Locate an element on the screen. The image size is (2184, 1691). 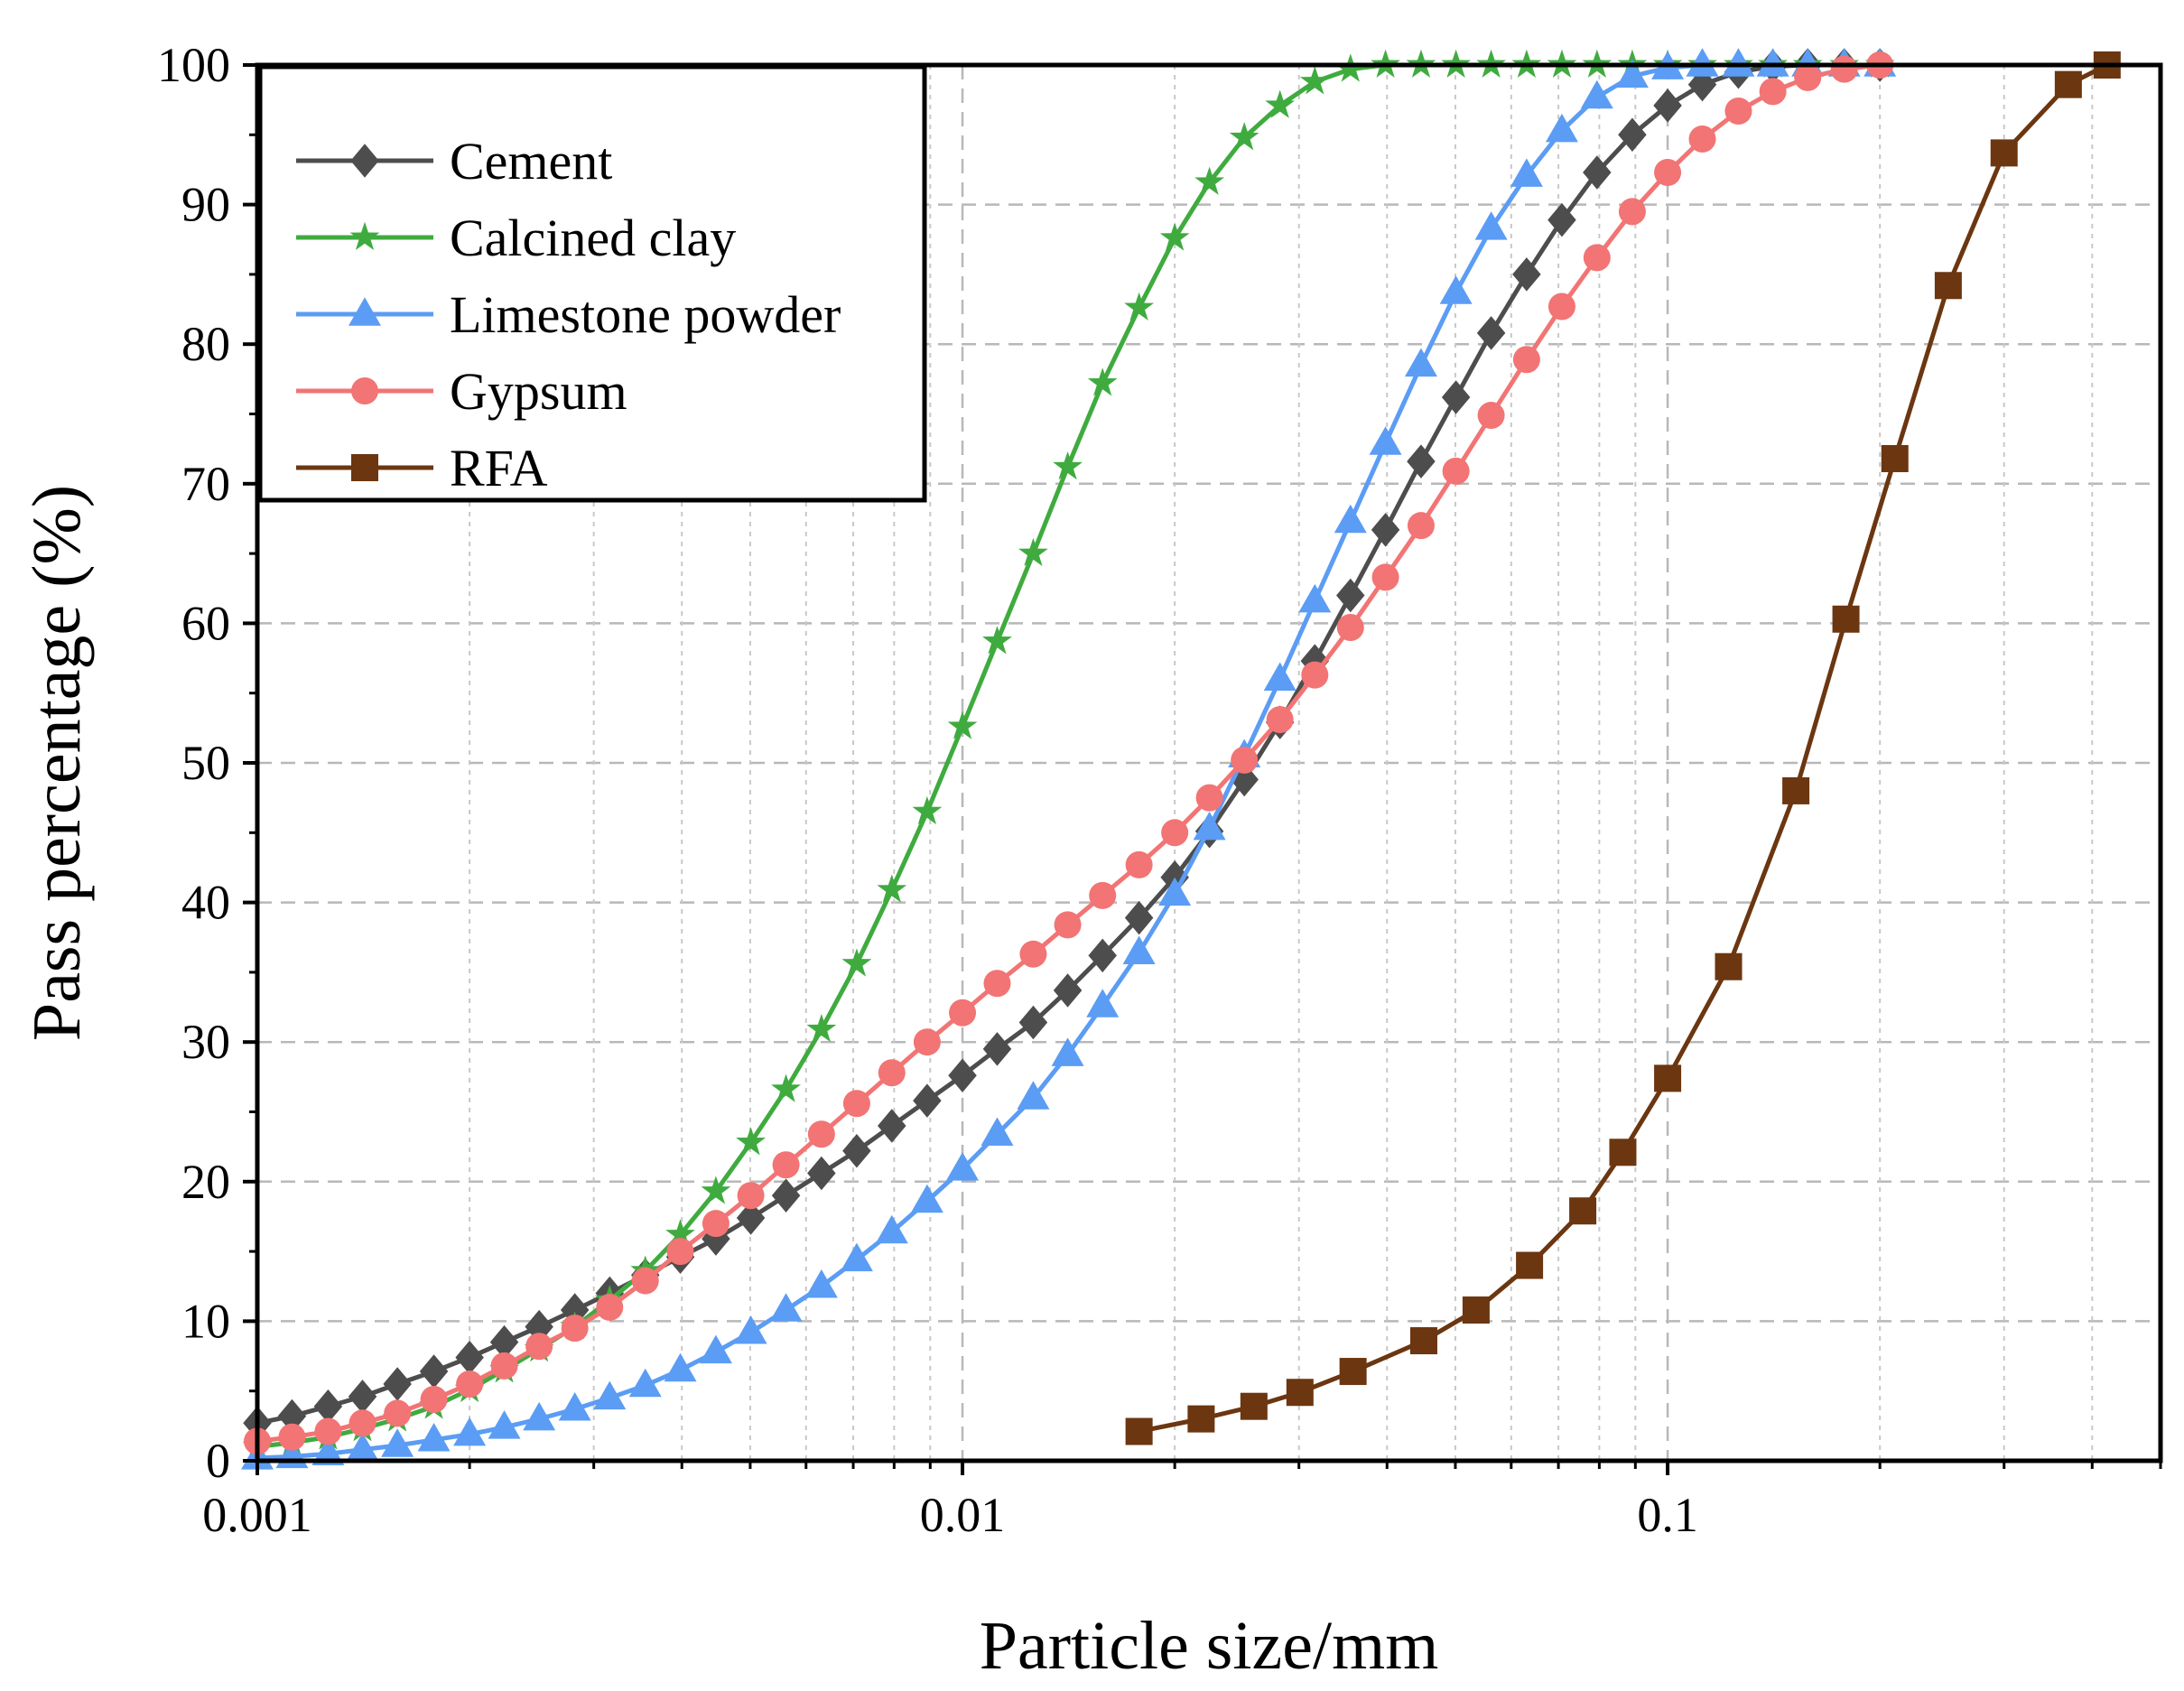
legend-marker-limestone-powder is located at coordinates (365, 311).